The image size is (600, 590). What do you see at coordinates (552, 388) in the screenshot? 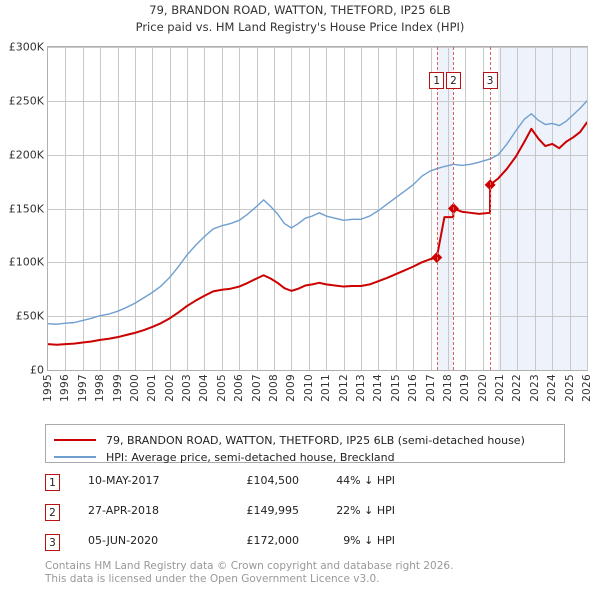
I see `x-tick-label: 2024` at bounding box center [552, 388].